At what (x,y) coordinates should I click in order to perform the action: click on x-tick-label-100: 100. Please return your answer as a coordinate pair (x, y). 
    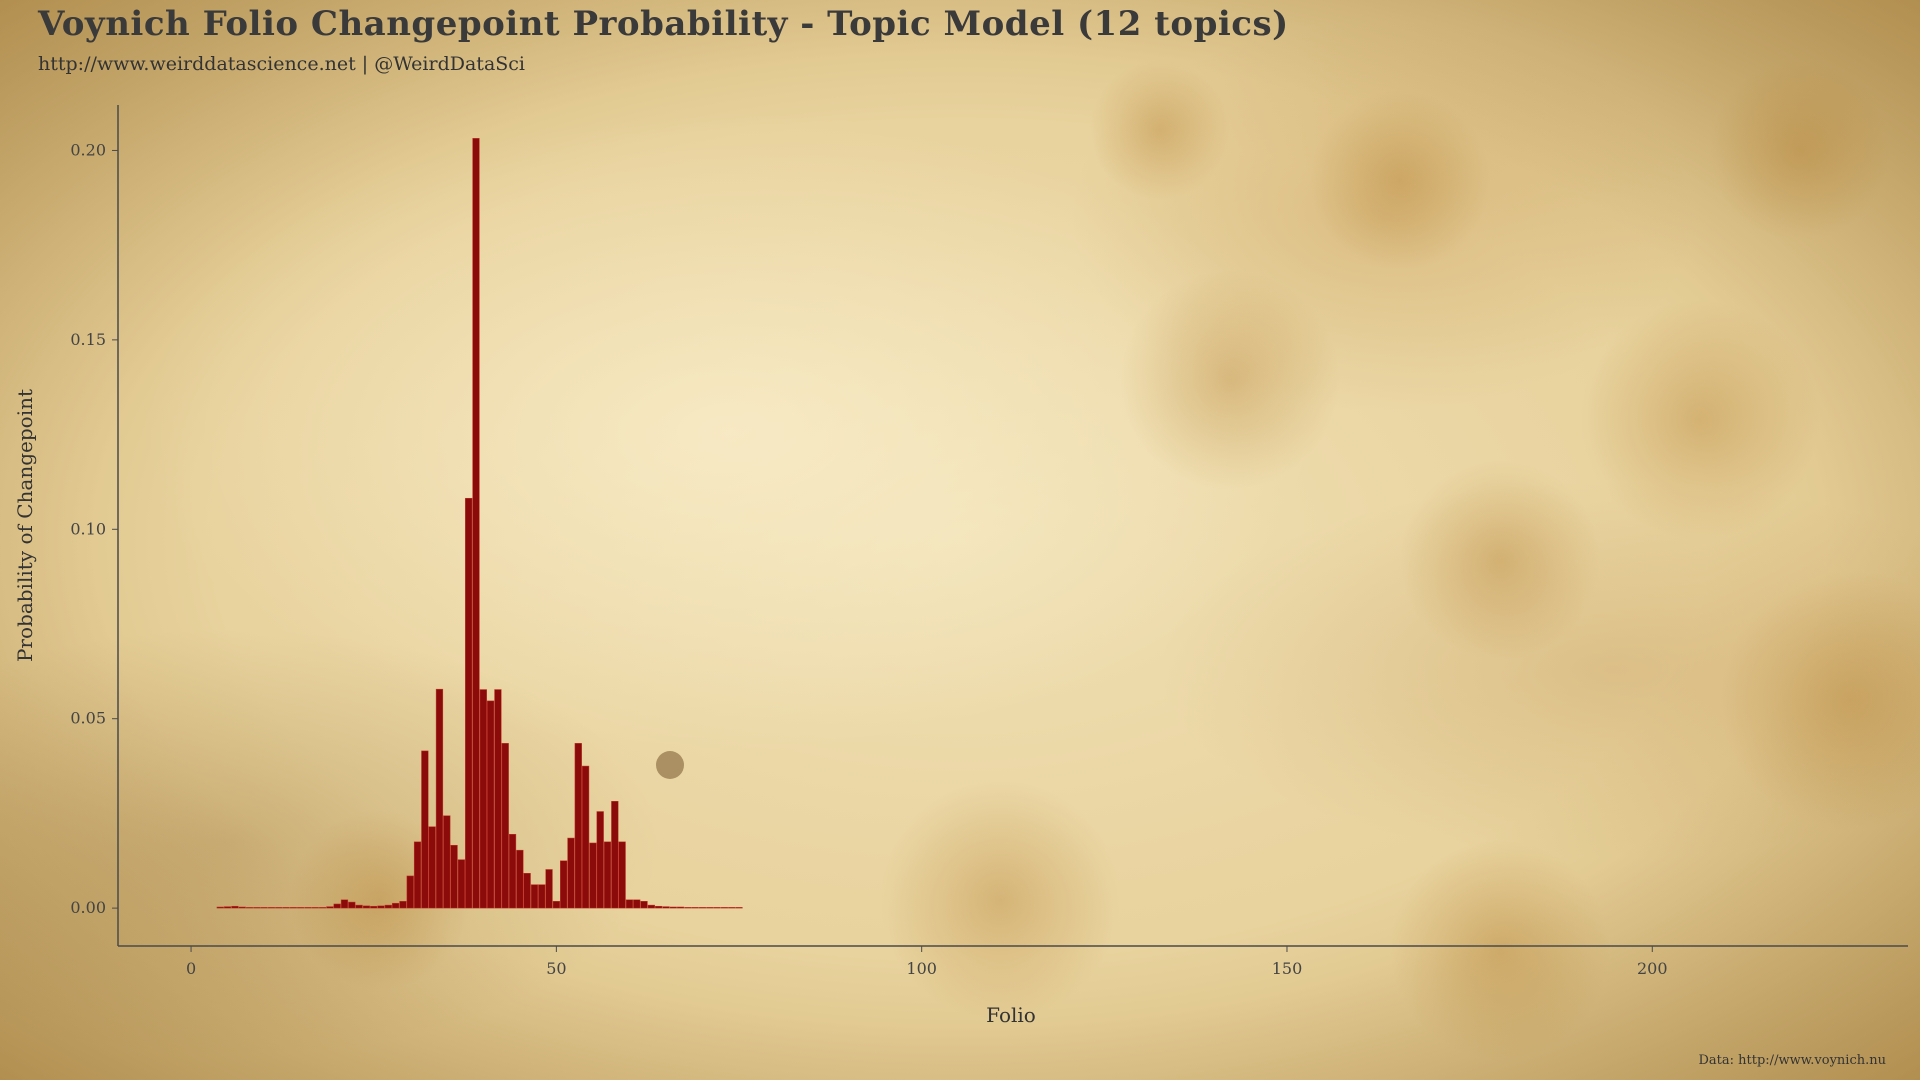
    Looking at the image, I should click on (921, 968).